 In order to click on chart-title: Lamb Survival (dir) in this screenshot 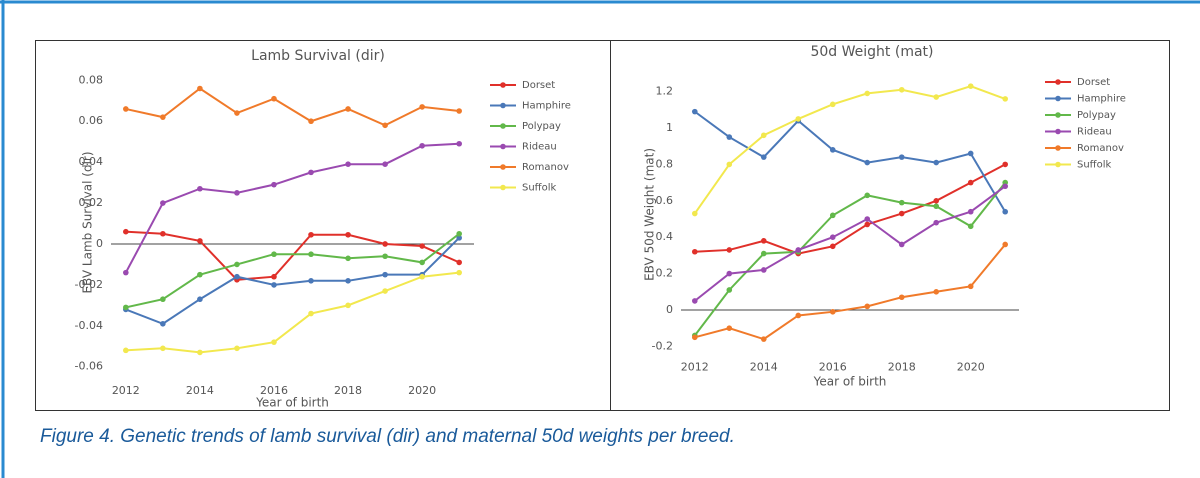, I will do `click(318, 56)`.